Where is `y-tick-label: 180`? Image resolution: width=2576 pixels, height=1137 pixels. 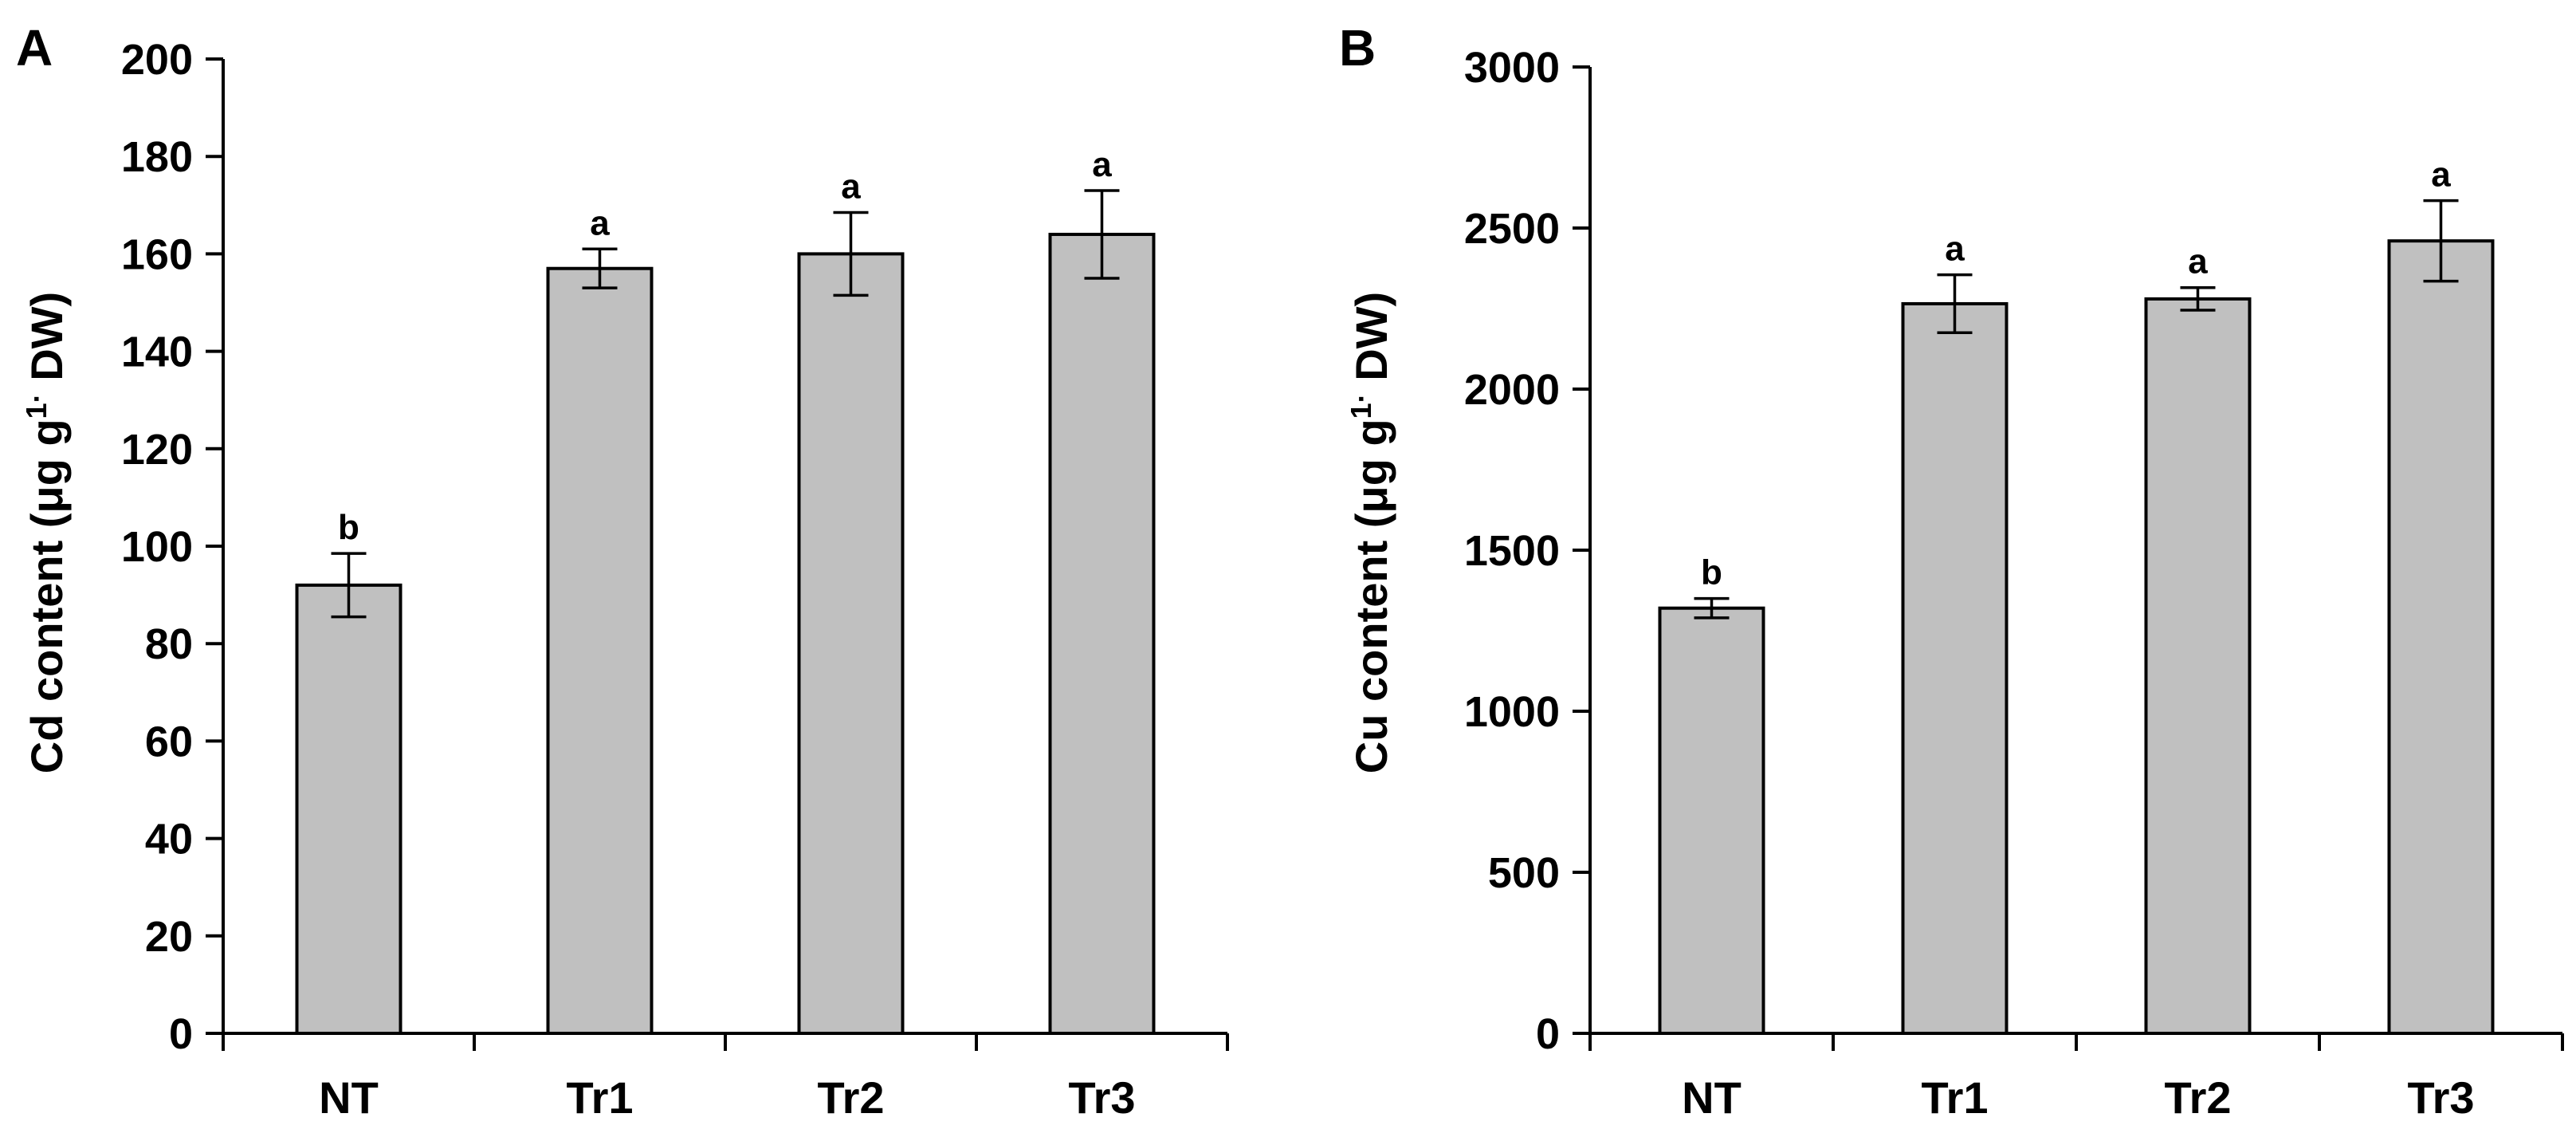
y-tick-label: 180 is located at coordinates (157, 157).